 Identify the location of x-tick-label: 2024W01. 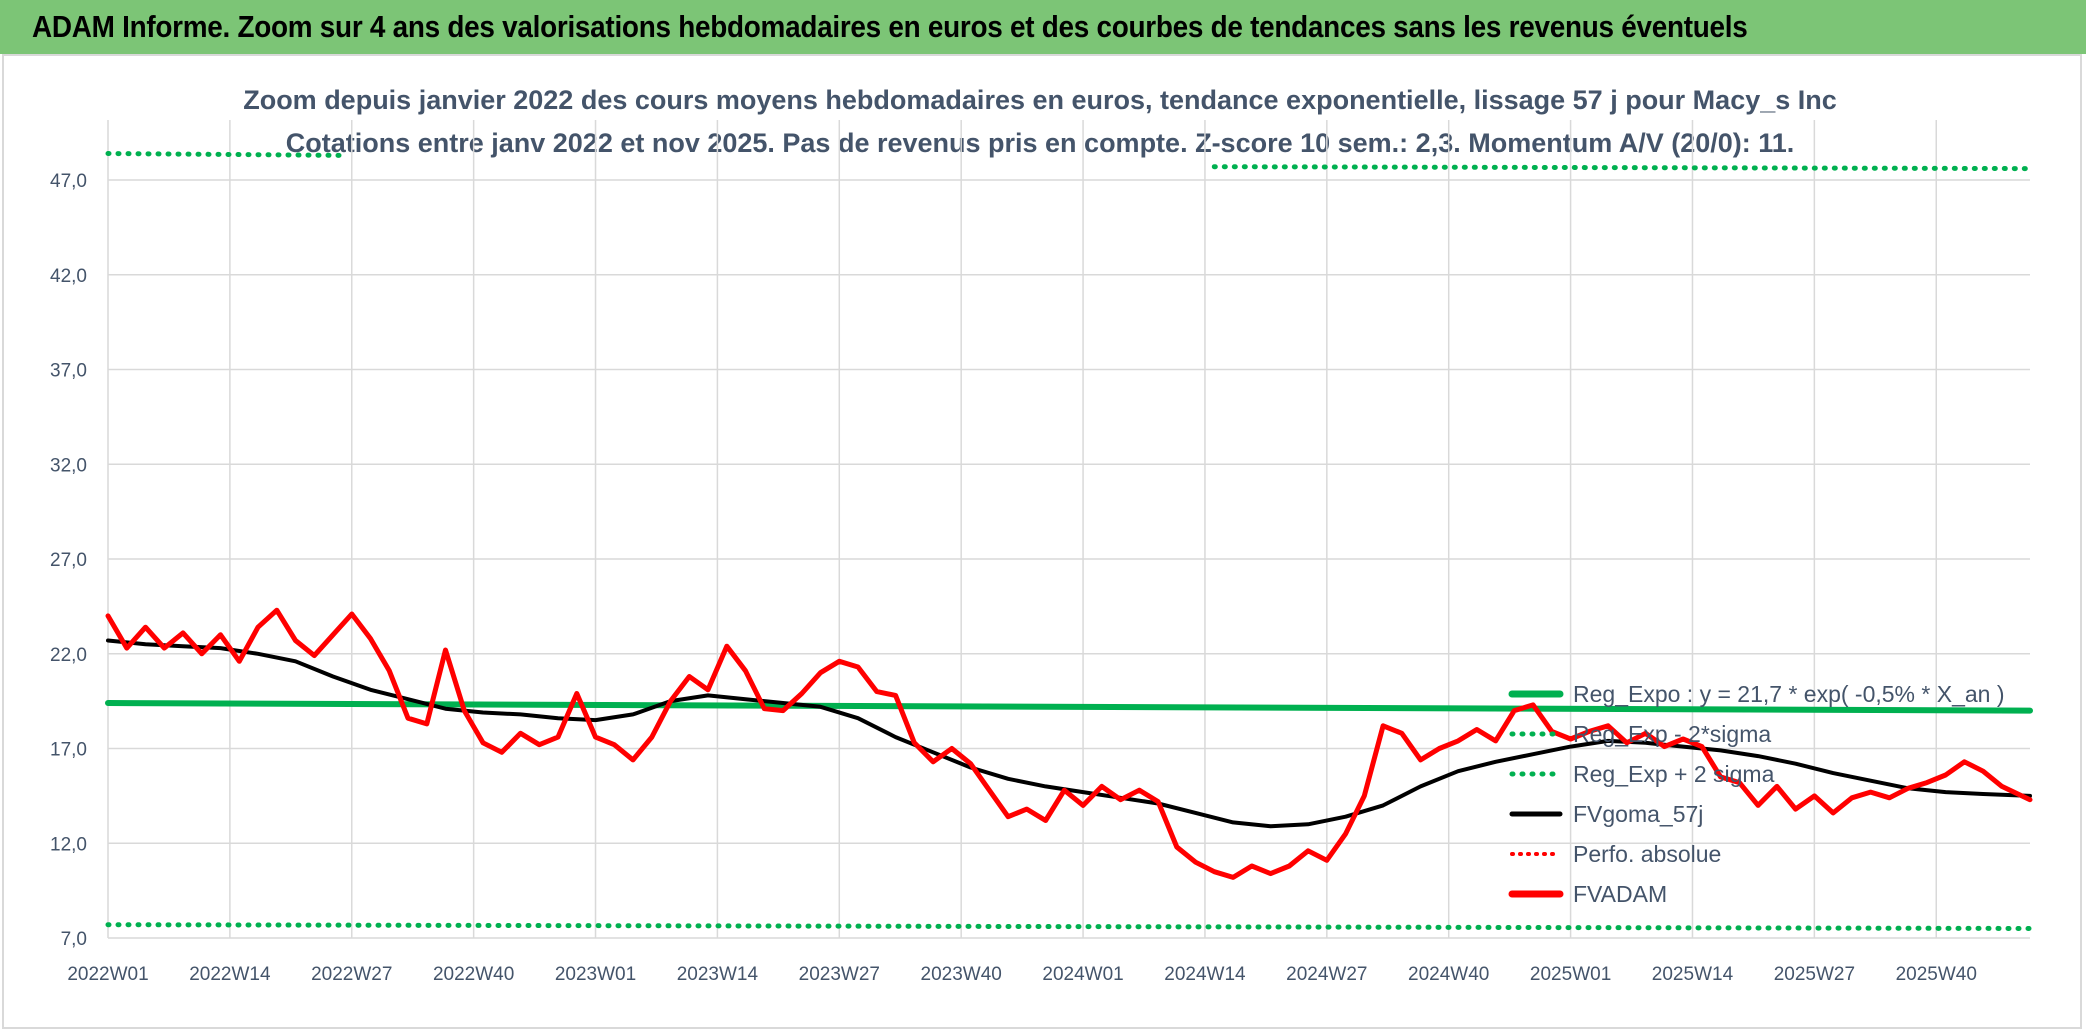
(1082, 974).